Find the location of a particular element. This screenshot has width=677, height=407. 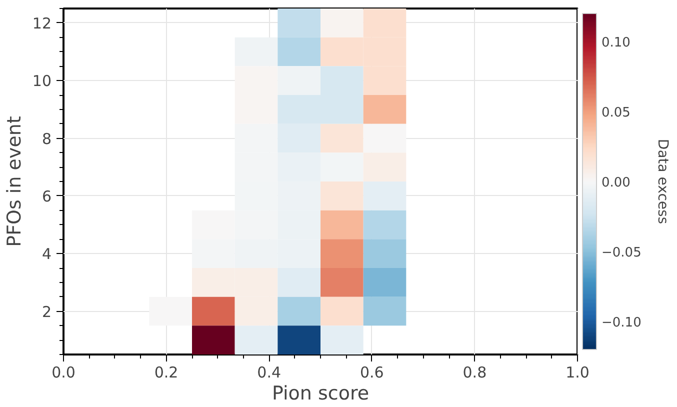

y-tick-label: 10 is located at coordinates (42, 81).